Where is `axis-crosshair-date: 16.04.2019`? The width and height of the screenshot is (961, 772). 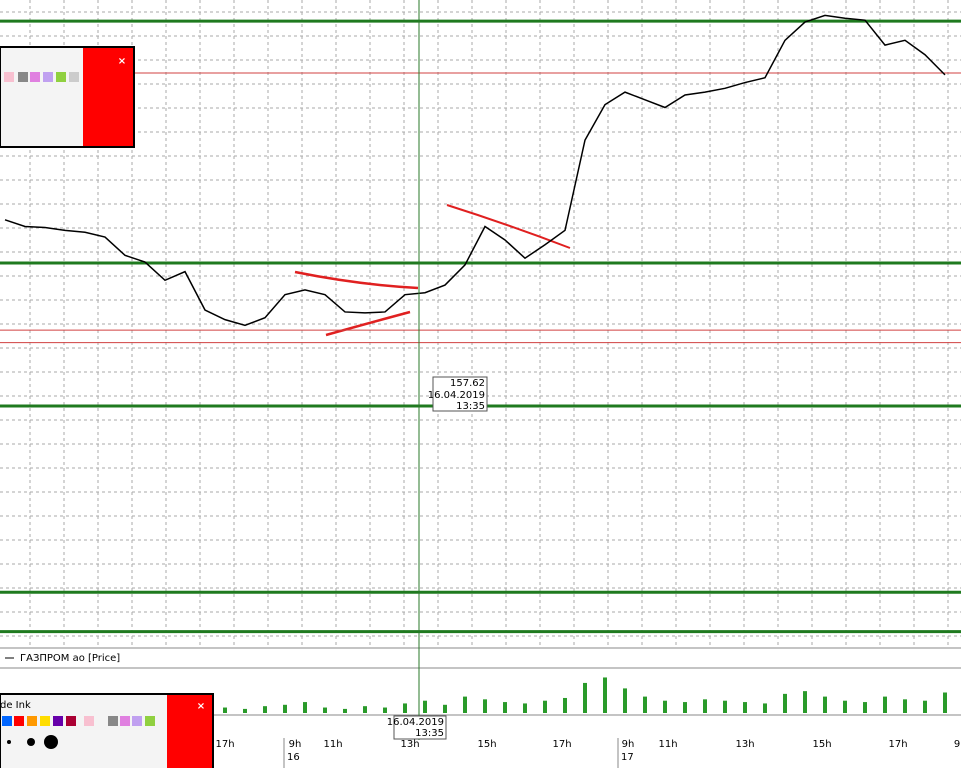
axis-crosshair-date: 16.04.2019 is located at coordinates (415, 722).